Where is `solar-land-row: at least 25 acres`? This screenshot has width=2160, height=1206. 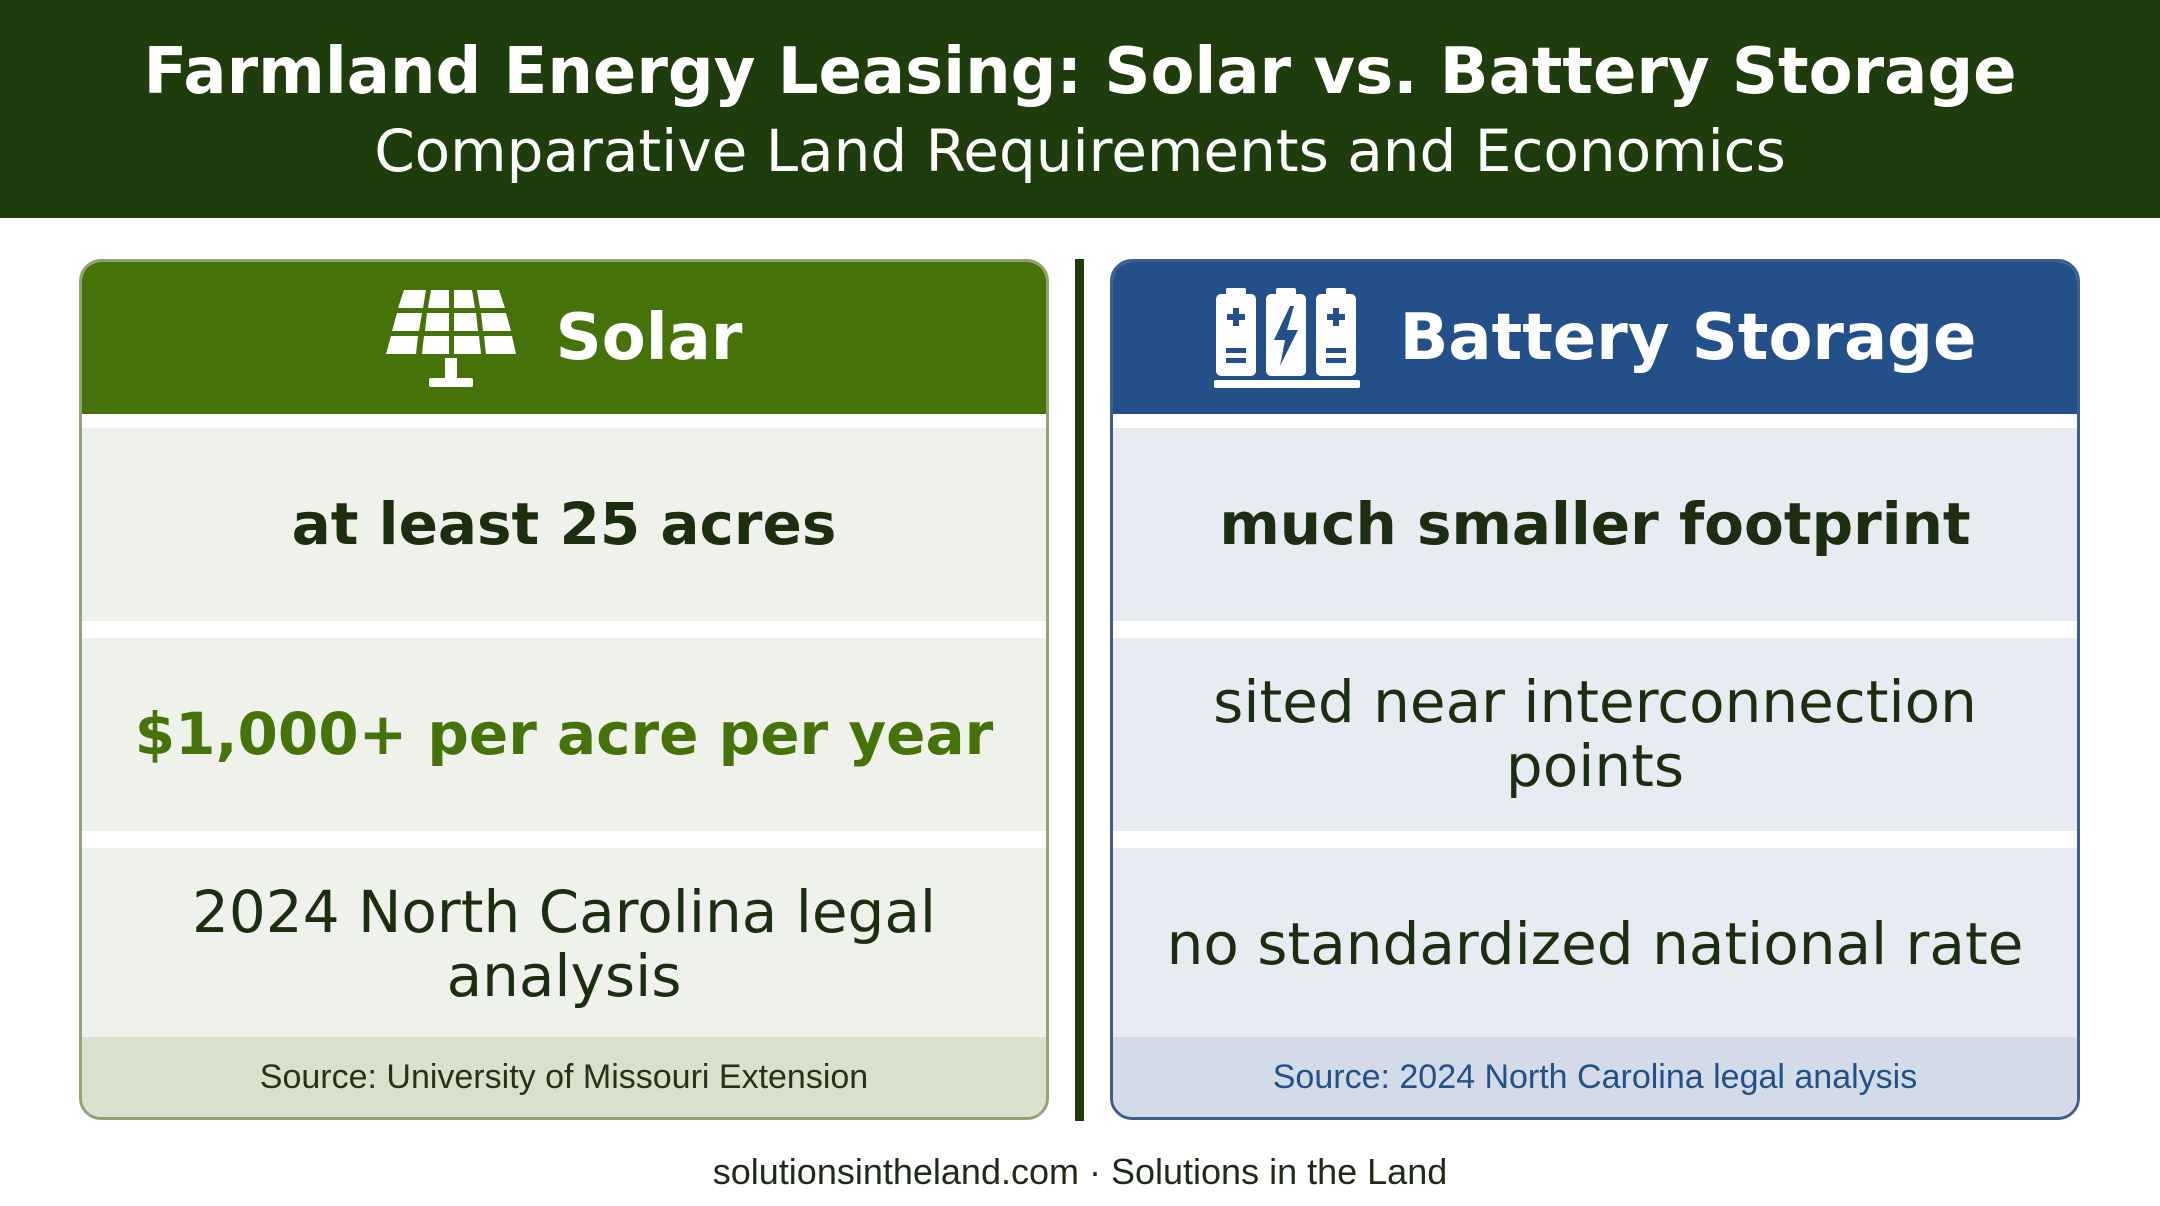 solar-land-row: at least 25 acres is located at coordinates (564, 524).